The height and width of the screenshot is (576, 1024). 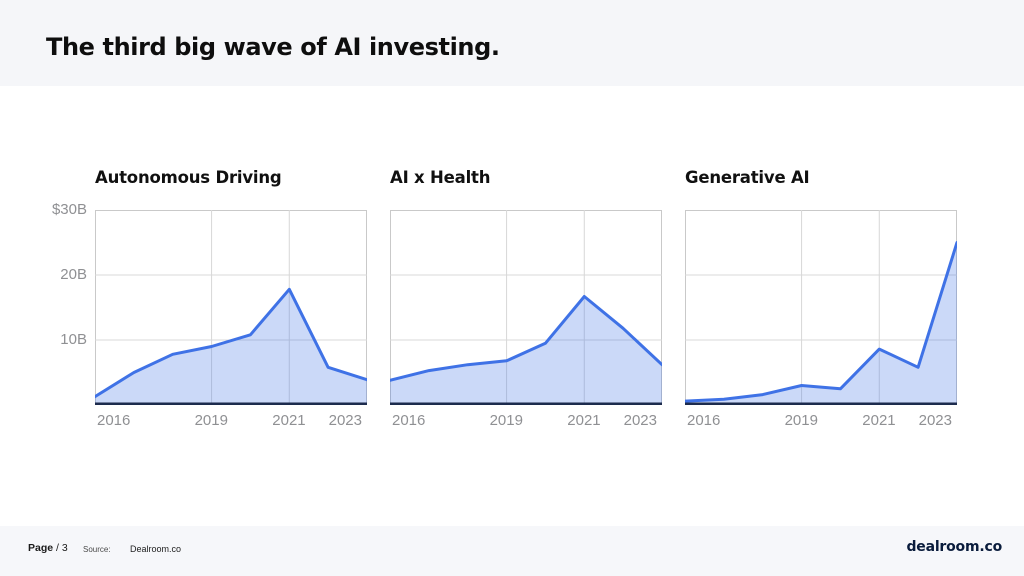 What do you see at coordinates (41, 548) in the screenshot?
I see `page-word: Page` at bounding box center [41, 548].